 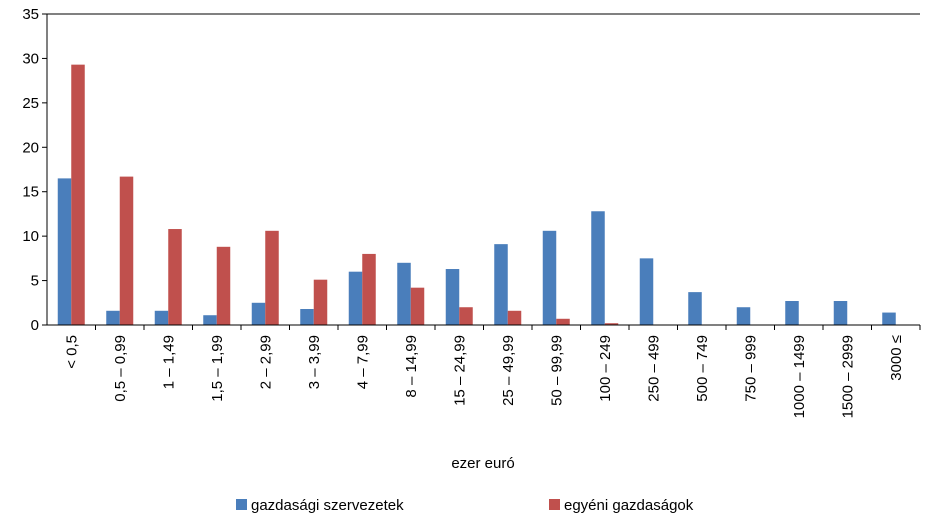 I want to click on x-tick-label: 15 – 24,99, so click(x=459, y=370).